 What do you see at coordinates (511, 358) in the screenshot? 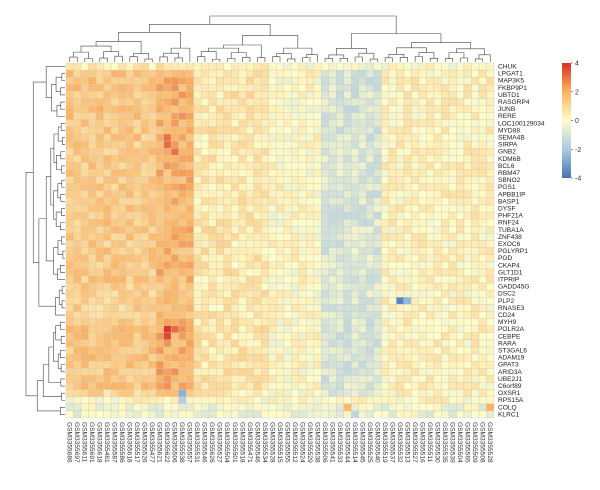
I see `row-label: ADAM19` at bounding box center [511, 358].